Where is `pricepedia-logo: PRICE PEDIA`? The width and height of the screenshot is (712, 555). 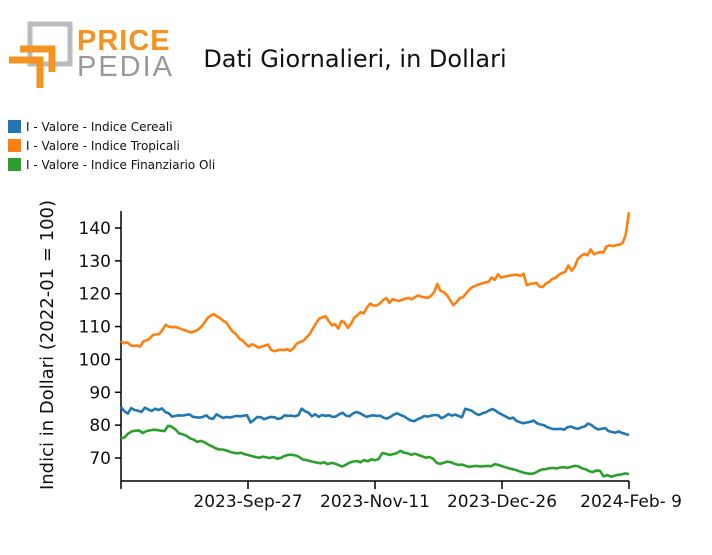 pricepedia-logo: PRICE PEDIA is located at coordinates (91, 54).